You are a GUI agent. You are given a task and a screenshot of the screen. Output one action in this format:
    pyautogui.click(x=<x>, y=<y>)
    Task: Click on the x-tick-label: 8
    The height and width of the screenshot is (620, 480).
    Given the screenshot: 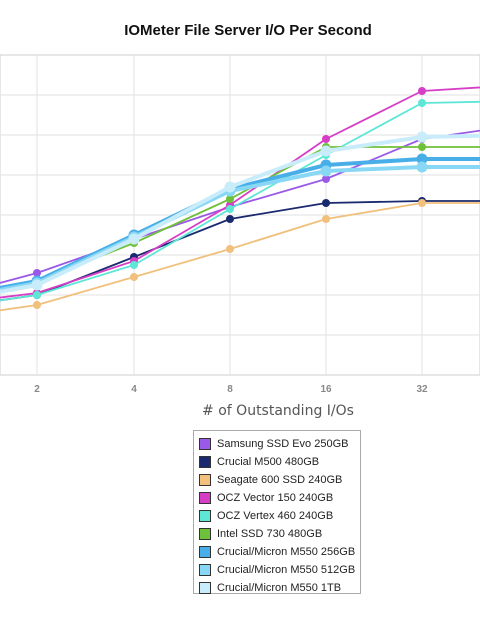 What is the action you would take?
    pyautogui.click(x=230, y=389)
    